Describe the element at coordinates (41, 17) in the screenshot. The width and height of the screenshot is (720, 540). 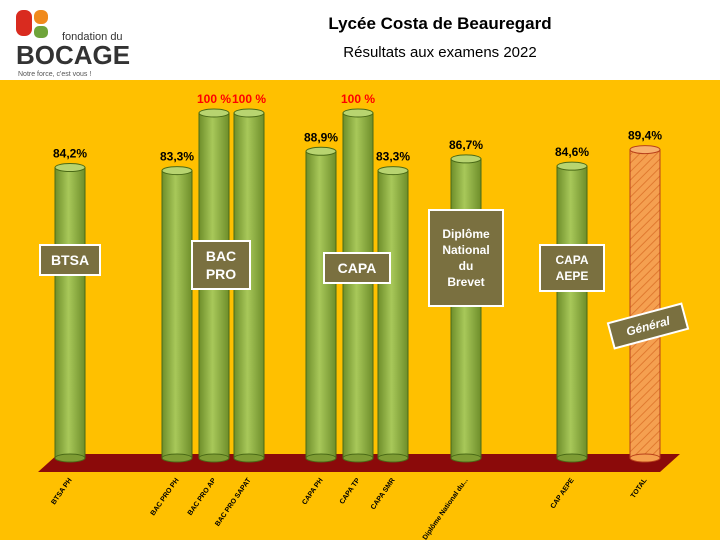
I see `logo-leaf-orange` at that location.